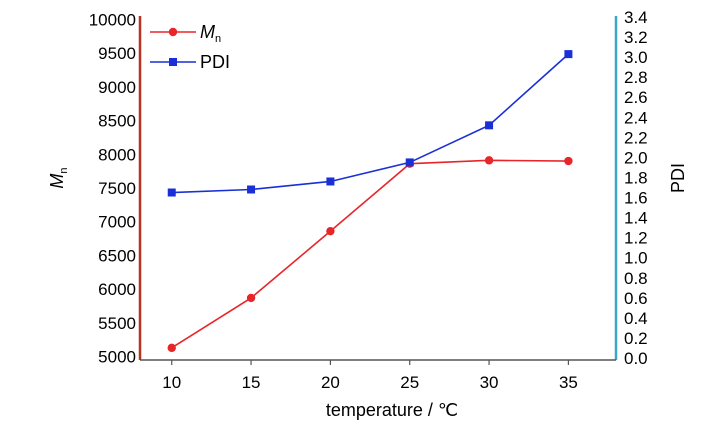 Image resolution: width=728 pixels, height=424 pixels. Describe the element at coordinates (117, 188) in the screenshot. I see `left-y-tick-label: 7500` at that location.